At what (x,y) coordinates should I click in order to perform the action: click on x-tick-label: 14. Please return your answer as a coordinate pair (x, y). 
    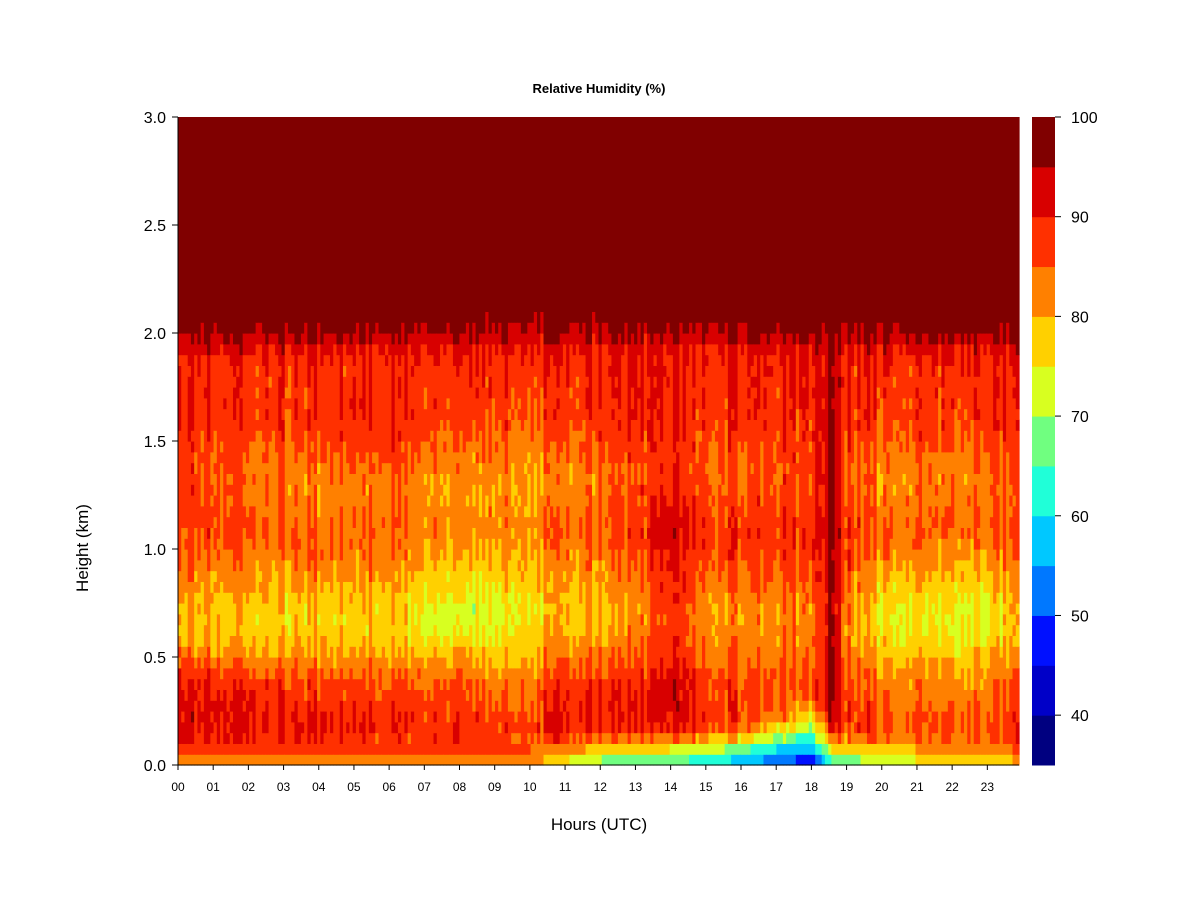
    Looking at the image, I should click on (671, 787).